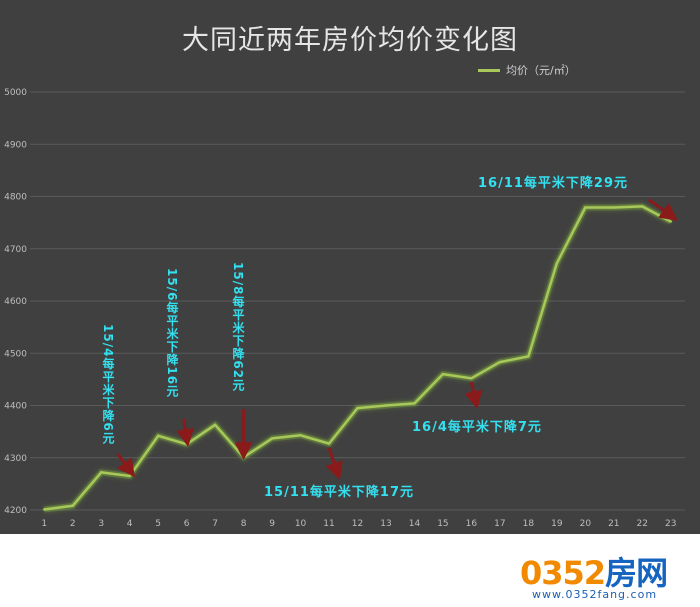 Image resolution: width=700 pixels, height=607 pixels. What do you see at coordinates (586, 524) in the screenshot?
I see `x-tick-label: 20` at bounding box center [586, 524].